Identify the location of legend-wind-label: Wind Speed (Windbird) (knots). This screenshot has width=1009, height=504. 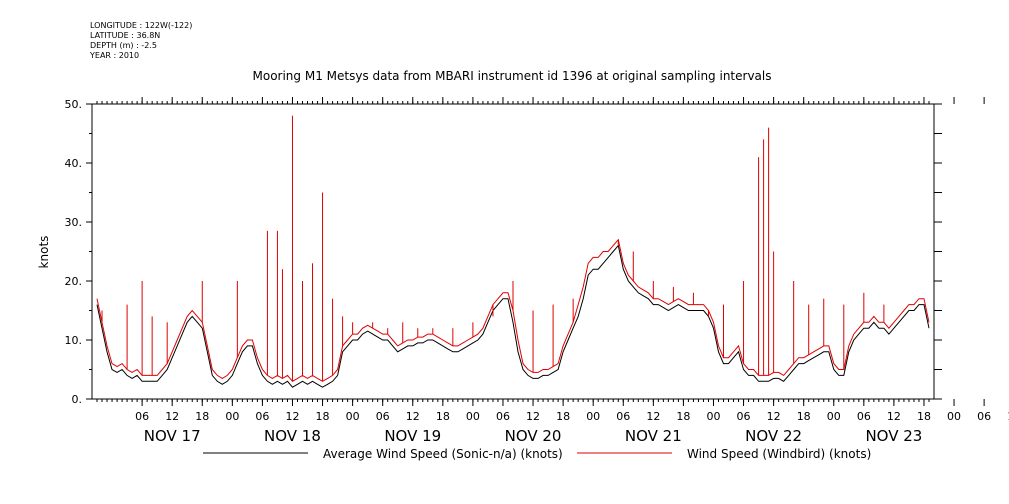
(779, 454).